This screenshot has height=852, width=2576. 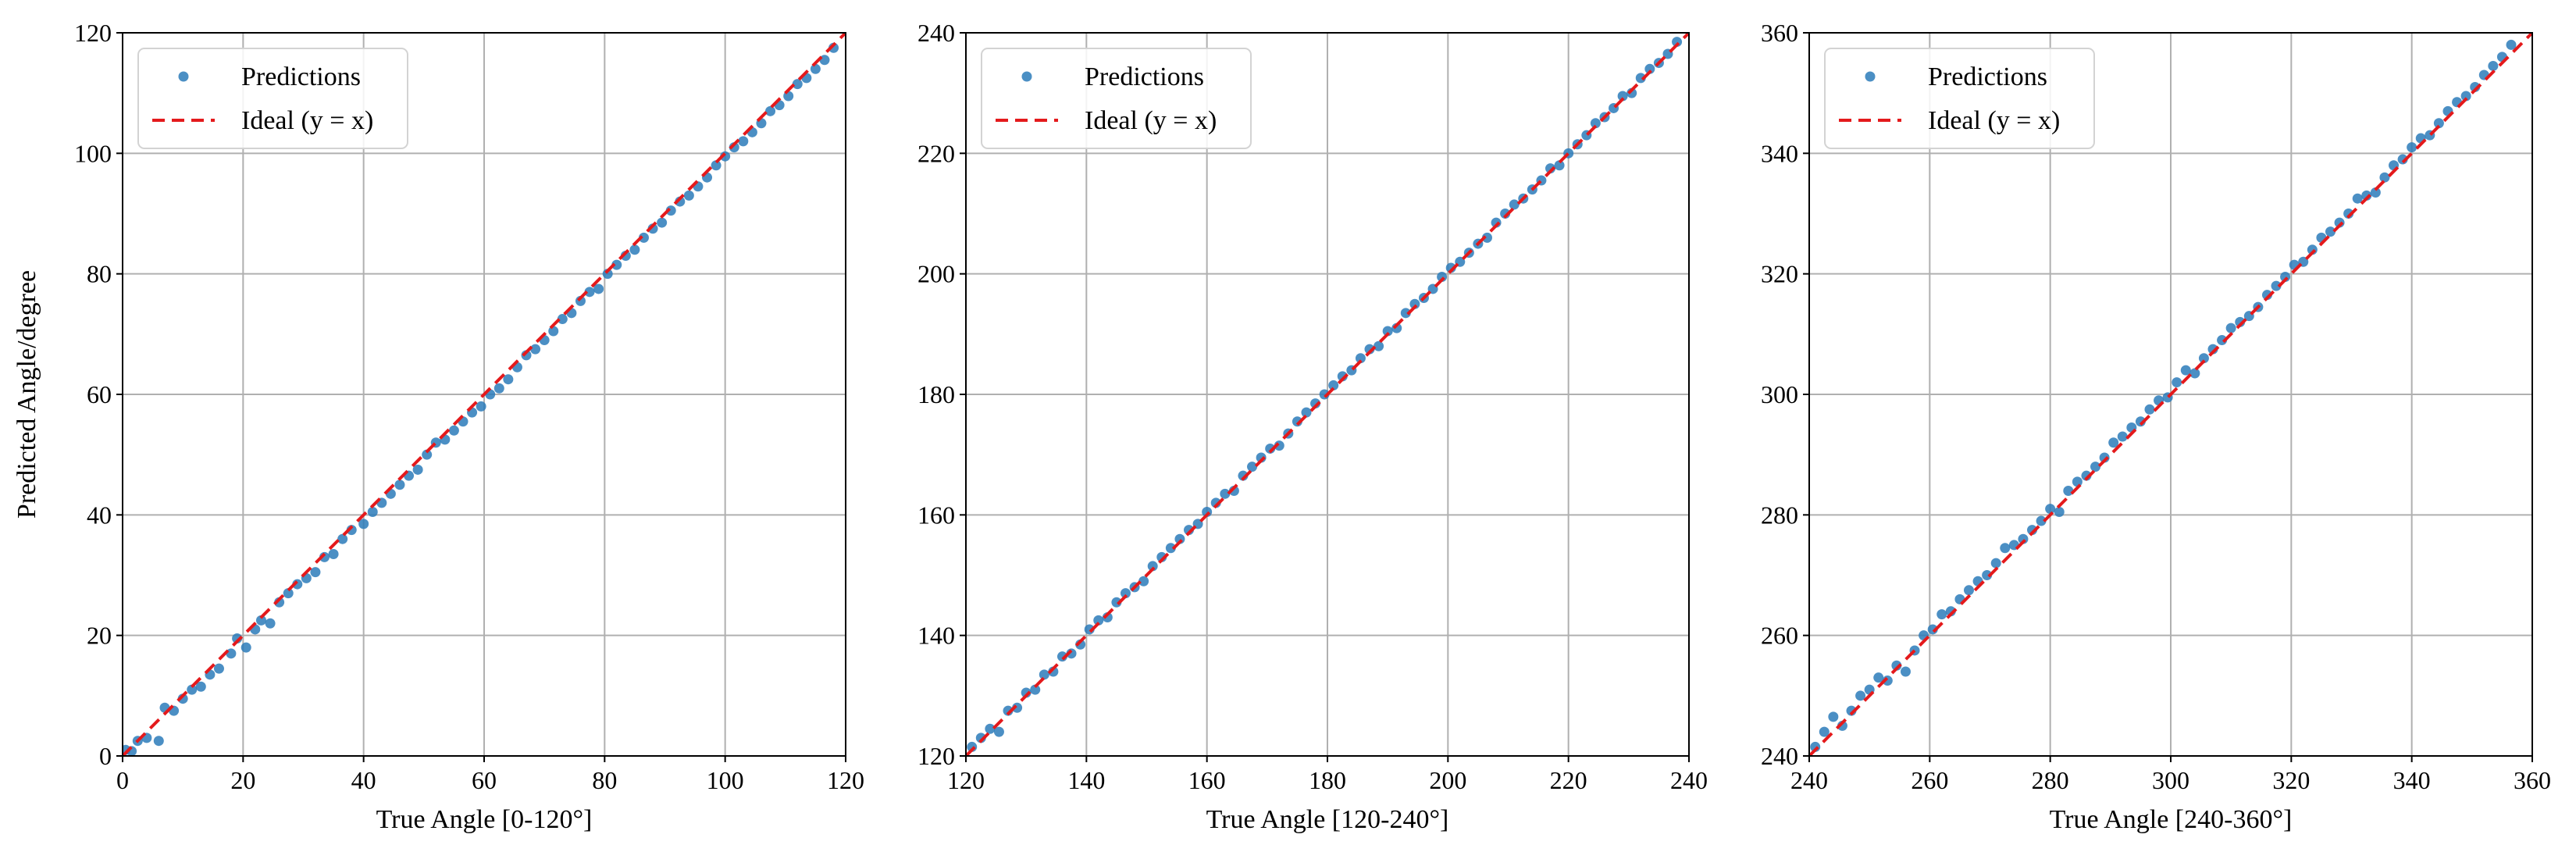 I want to click on x-tick-label: 160, so click(x=1207, y=780).